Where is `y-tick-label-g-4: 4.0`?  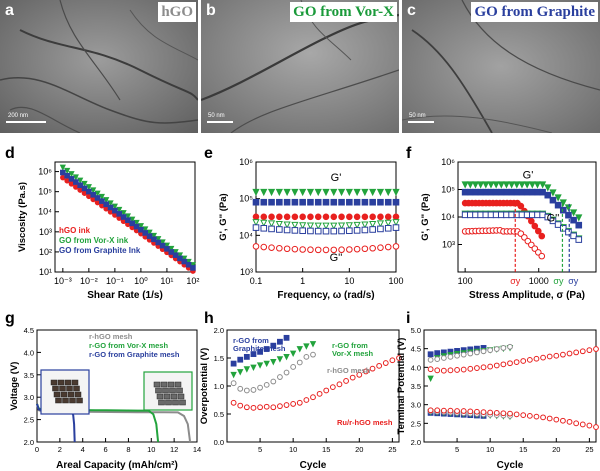
y-tick-label-g-4: 4.0 is located at coordinates (29, 352).